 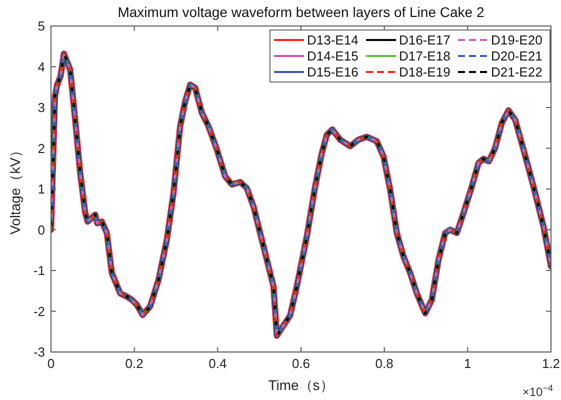 What do you see at coordinates (468, 363) in the screenshot?
I see `x-tick-label: 1` at bounding box center [468, 363].